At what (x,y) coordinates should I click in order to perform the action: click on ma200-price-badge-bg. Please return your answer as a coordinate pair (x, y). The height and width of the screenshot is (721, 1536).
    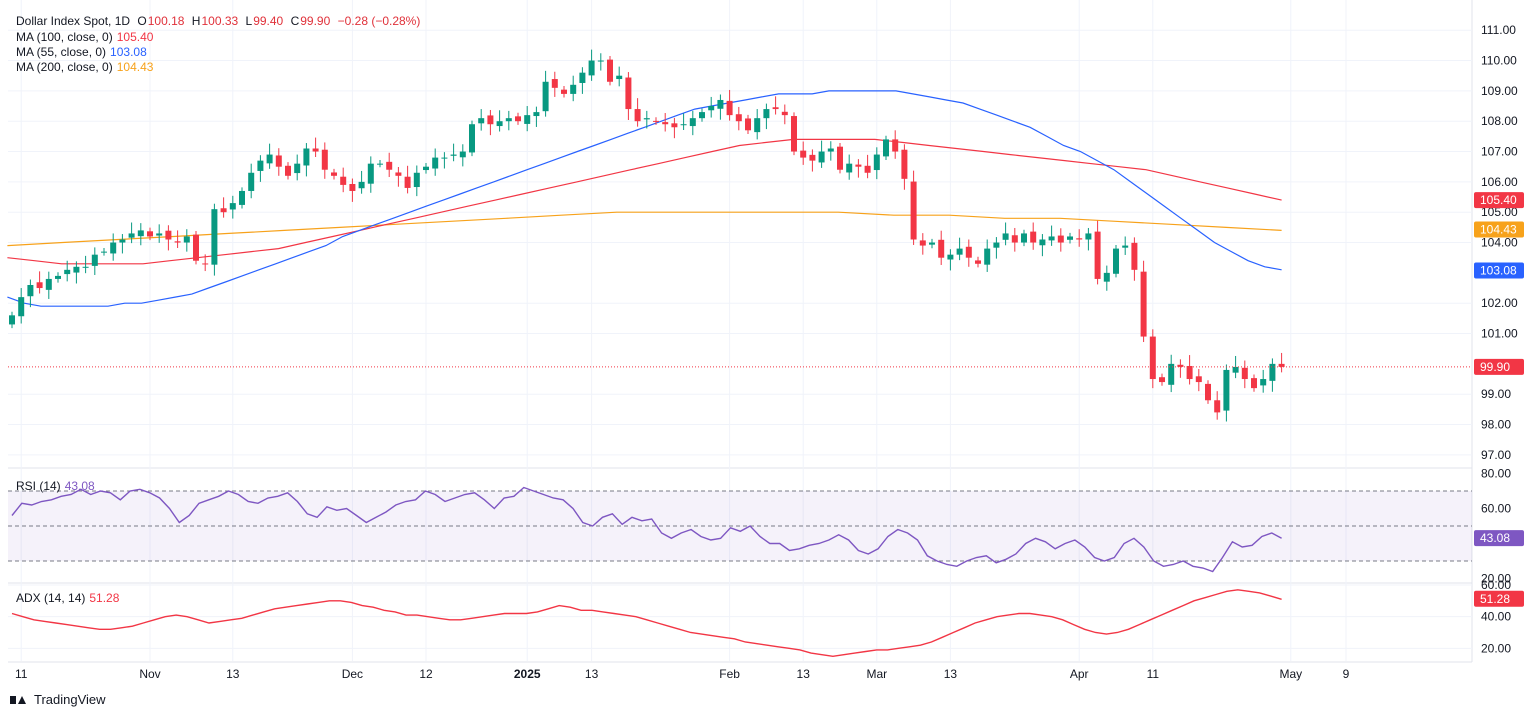
    Looking at the image, I should click on (1499, 229).